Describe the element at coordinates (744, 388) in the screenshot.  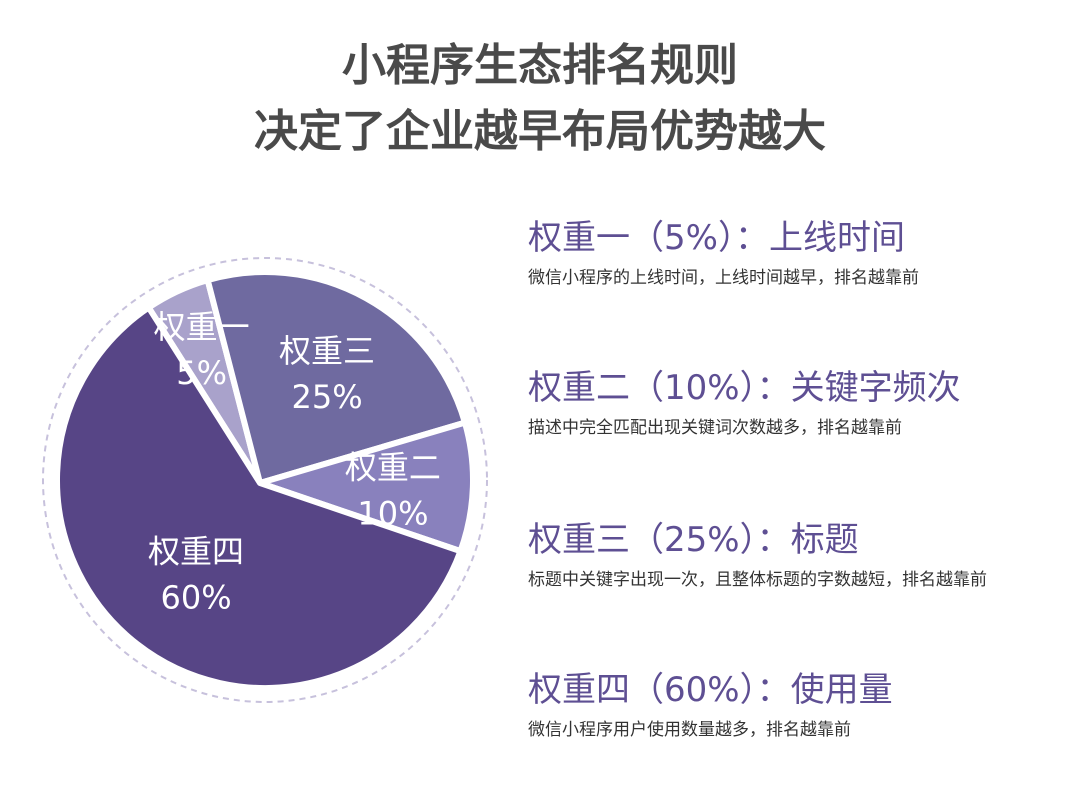
I see `legend-heading: 权重二（10%）：关键字频次` at that location.